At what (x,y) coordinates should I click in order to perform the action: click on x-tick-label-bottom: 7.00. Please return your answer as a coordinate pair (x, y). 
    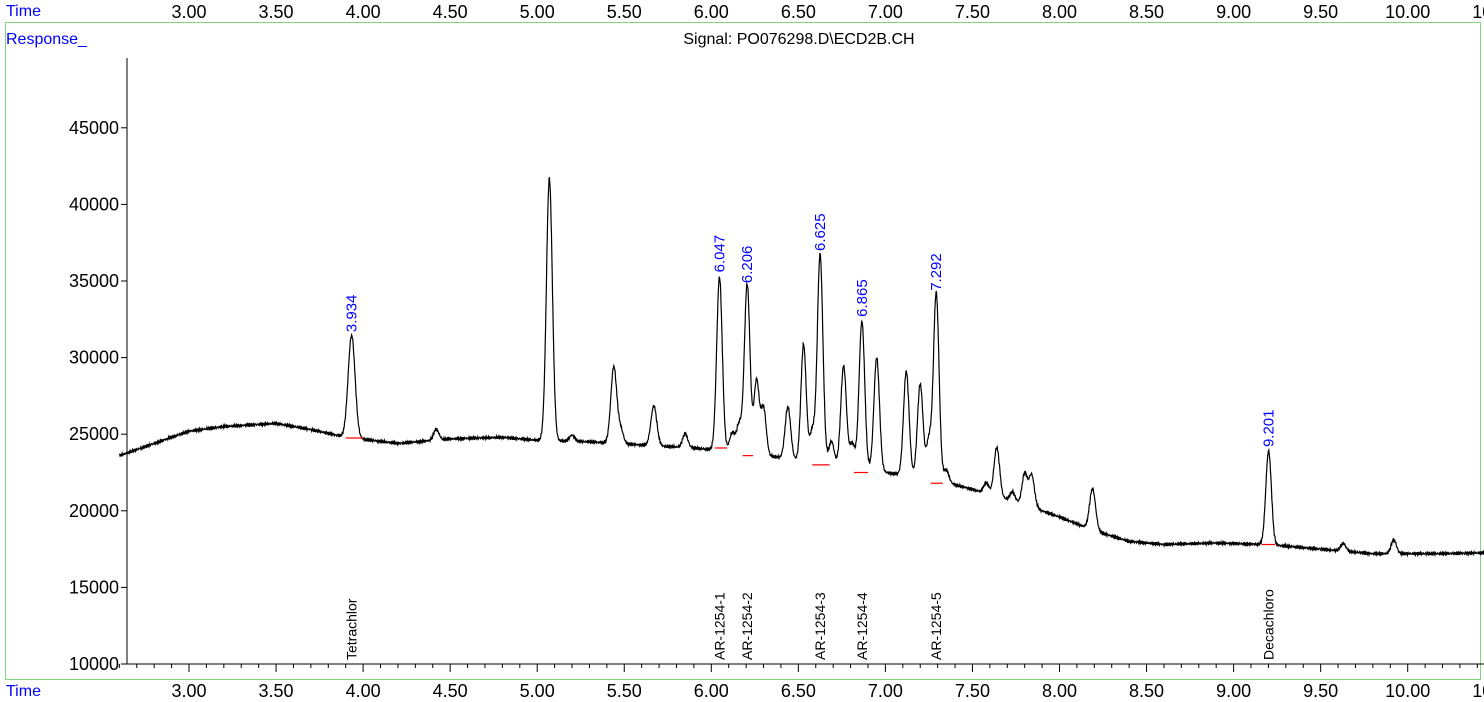
    Looking at the image, I should click on (885, 691).